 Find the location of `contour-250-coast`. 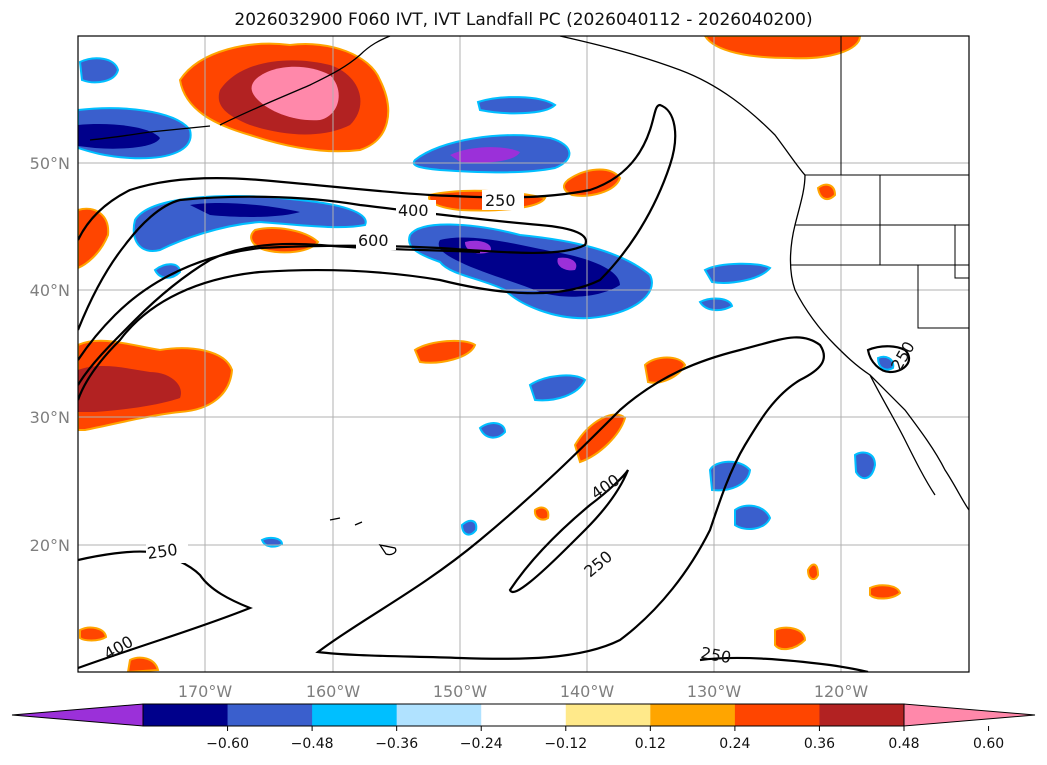

contour-250-coast is located at coordinates (888, 359).